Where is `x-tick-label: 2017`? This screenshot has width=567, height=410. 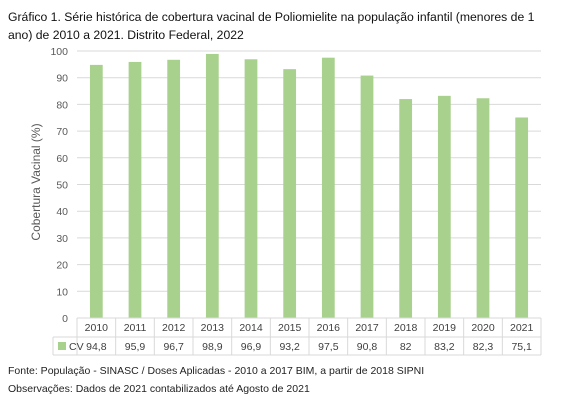
x-tick-label: 2017 is located at coordinates (367, 328).